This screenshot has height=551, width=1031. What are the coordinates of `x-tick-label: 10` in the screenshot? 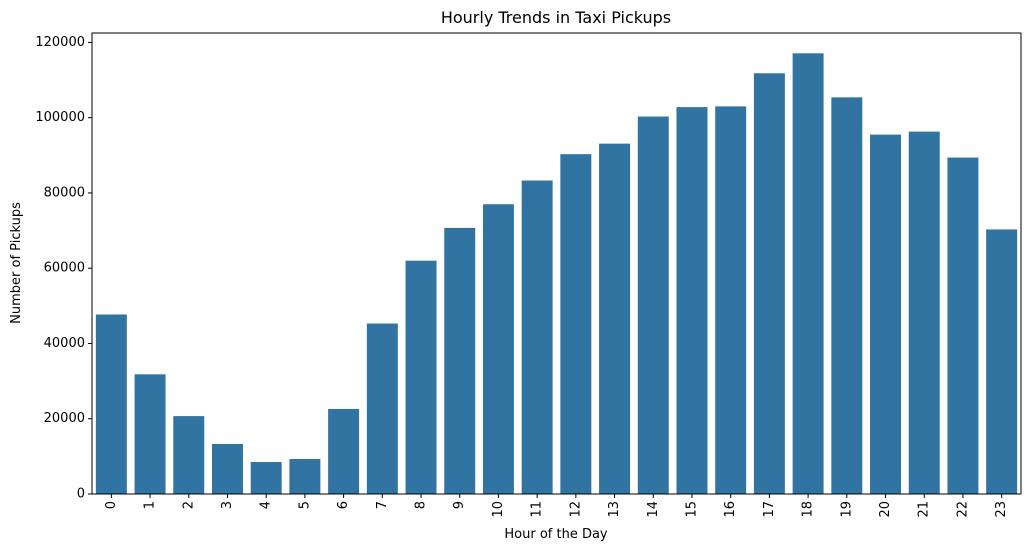 It's located at (498, 509).